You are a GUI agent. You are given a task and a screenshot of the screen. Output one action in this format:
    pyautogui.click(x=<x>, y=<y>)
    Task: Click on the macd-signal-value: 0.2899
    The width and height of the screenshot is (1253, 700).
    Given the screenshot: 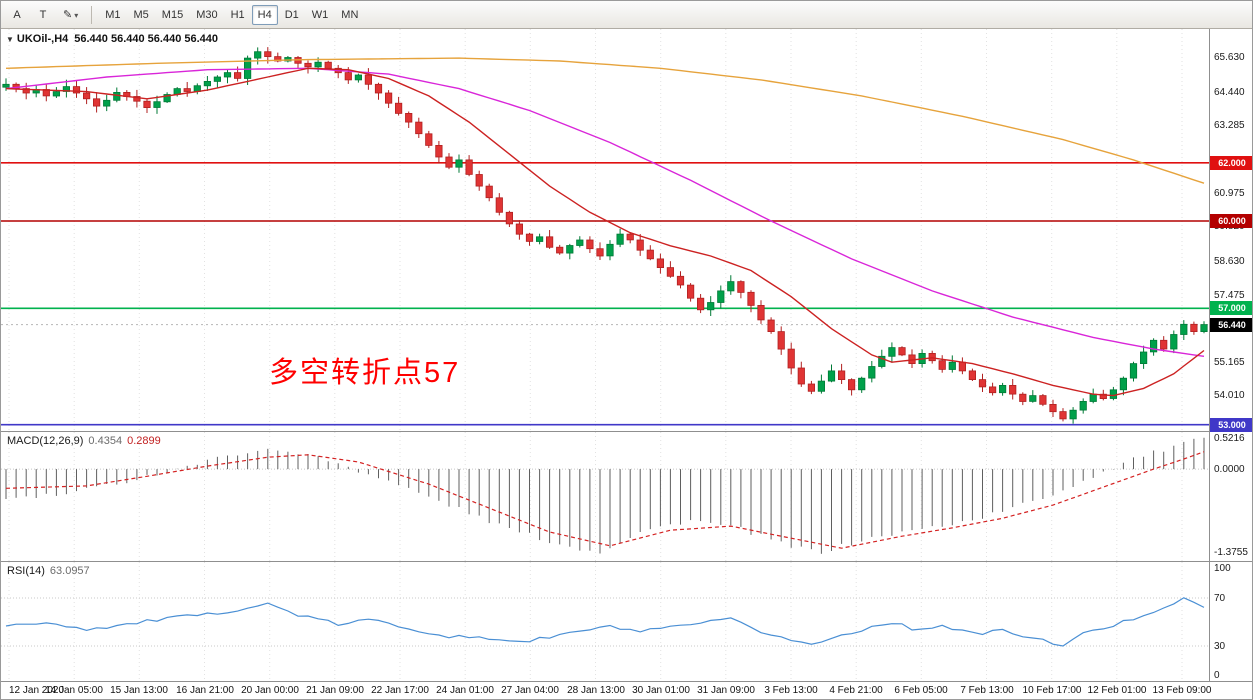 What is the action you would take?
    pyautogui.click(x=144, y=441)
    